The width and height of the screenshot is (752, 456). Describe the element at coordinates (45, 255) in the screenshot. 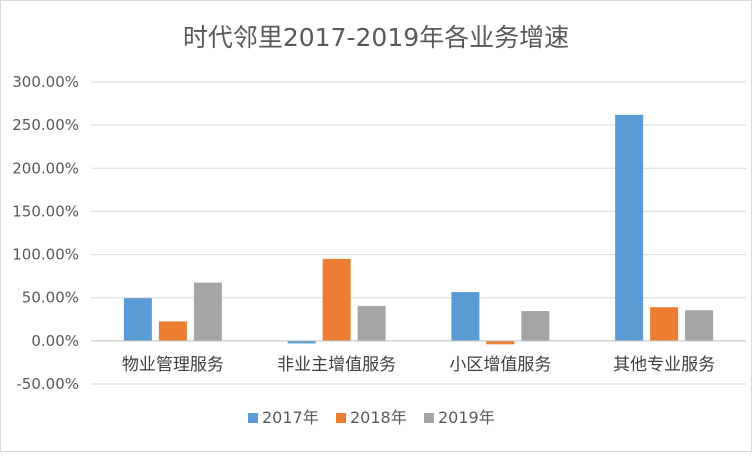

I see `y-tick-label: 100.00%` at that location.